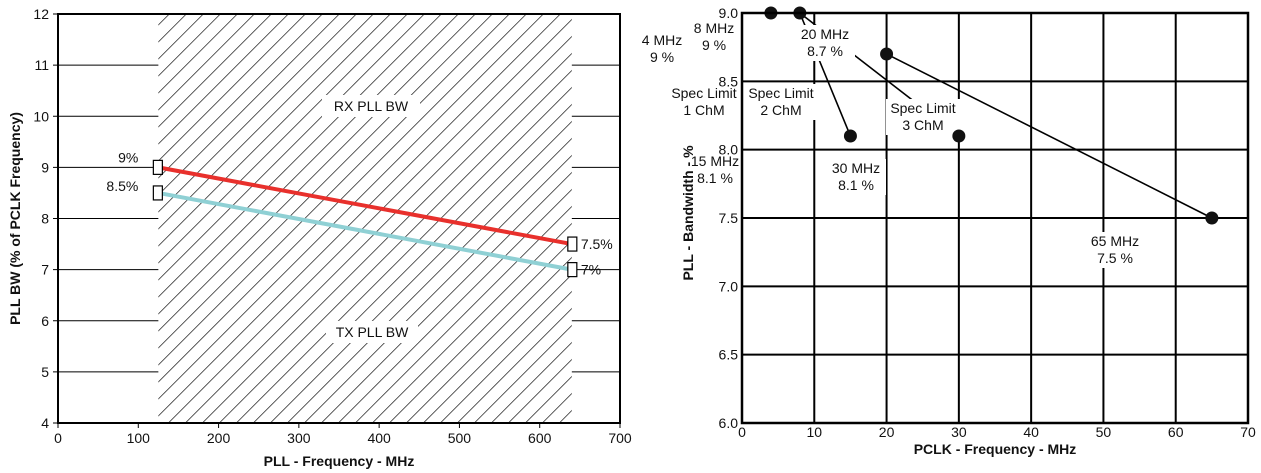 The height and width of the screenshot is (473, 1261). Describe the element at coordinates (45, 219) in the screenshot. I see `y-tick-label: 8` at that location.